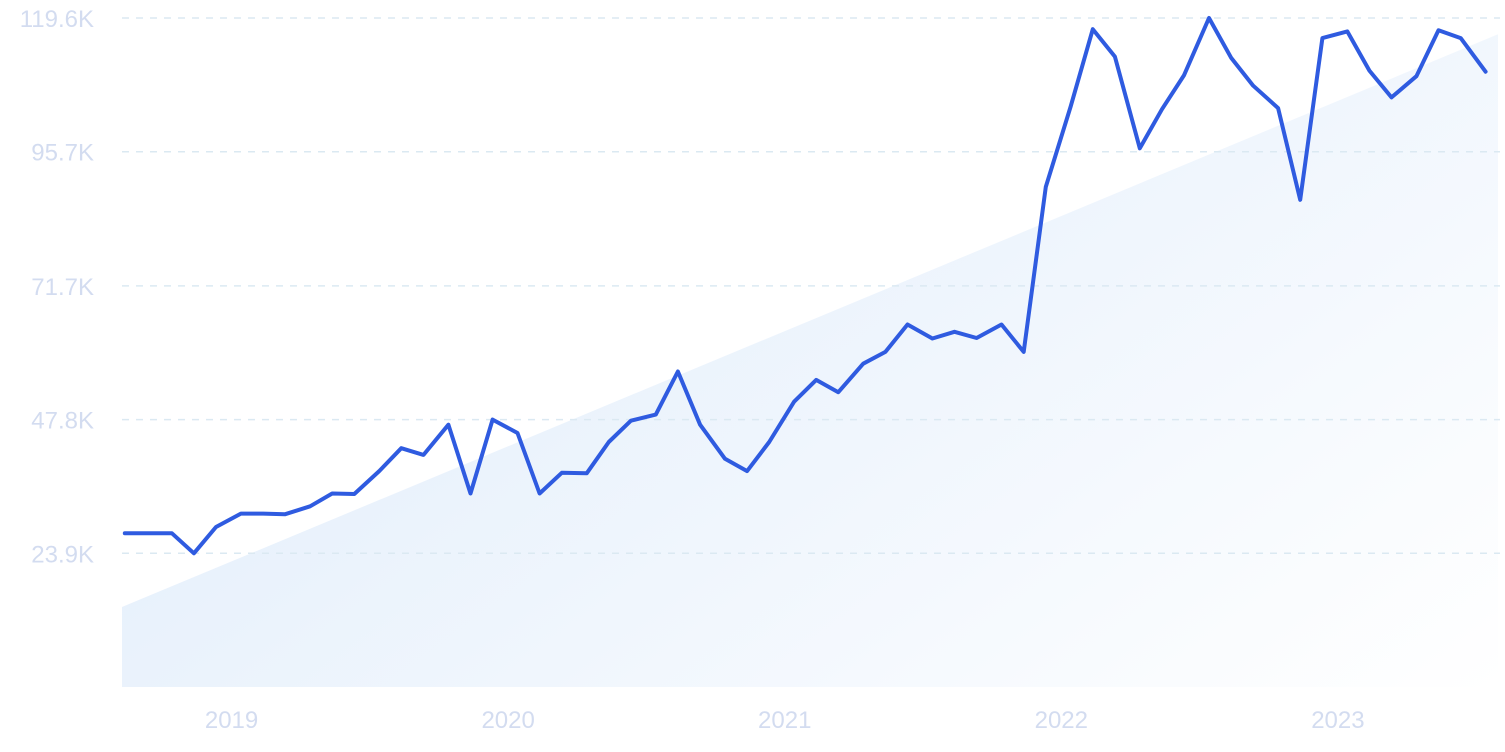 This screenshot has width=1505, height=752. What do you see at coordinates (62, 421) in the screenshot?
I see `y-tick-label: 47.8K` at bounding box center [62, 421].